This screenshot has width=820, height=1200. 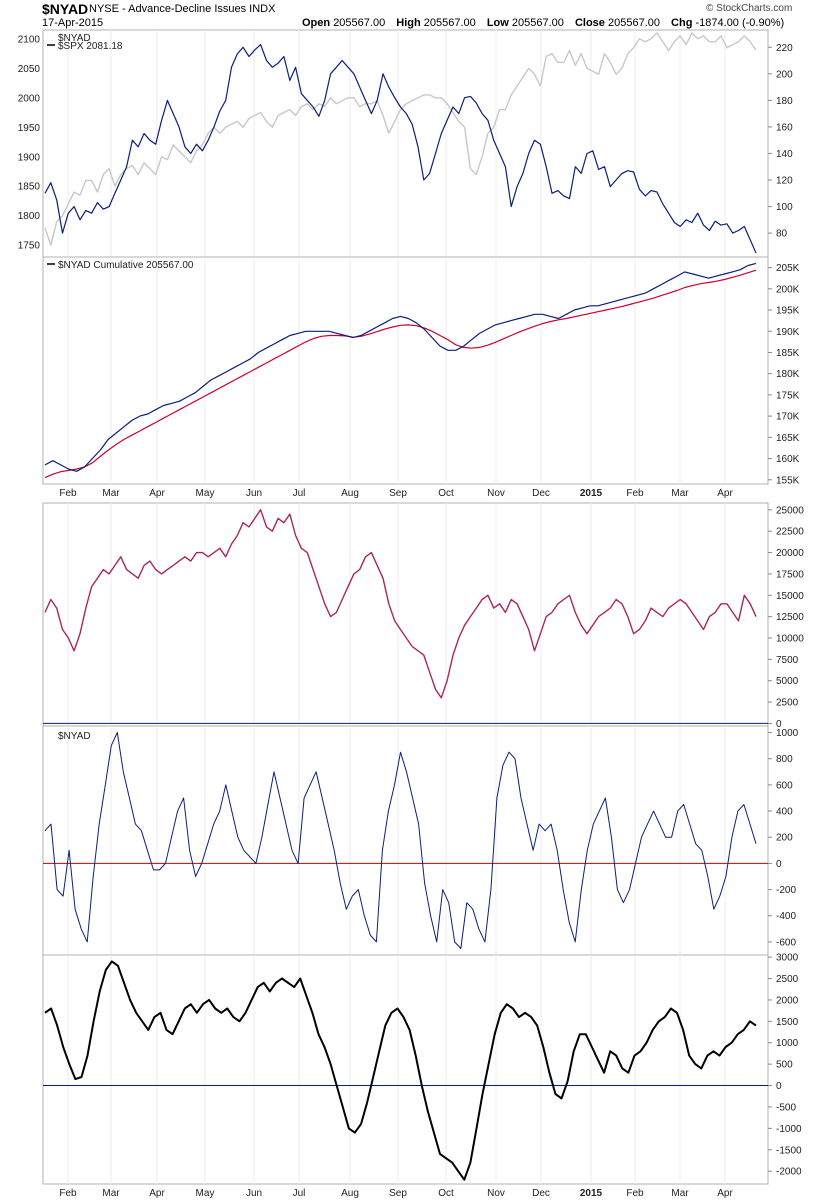 I want to click on right-axis-tick-label: 22500, so click(x=790, y=532).